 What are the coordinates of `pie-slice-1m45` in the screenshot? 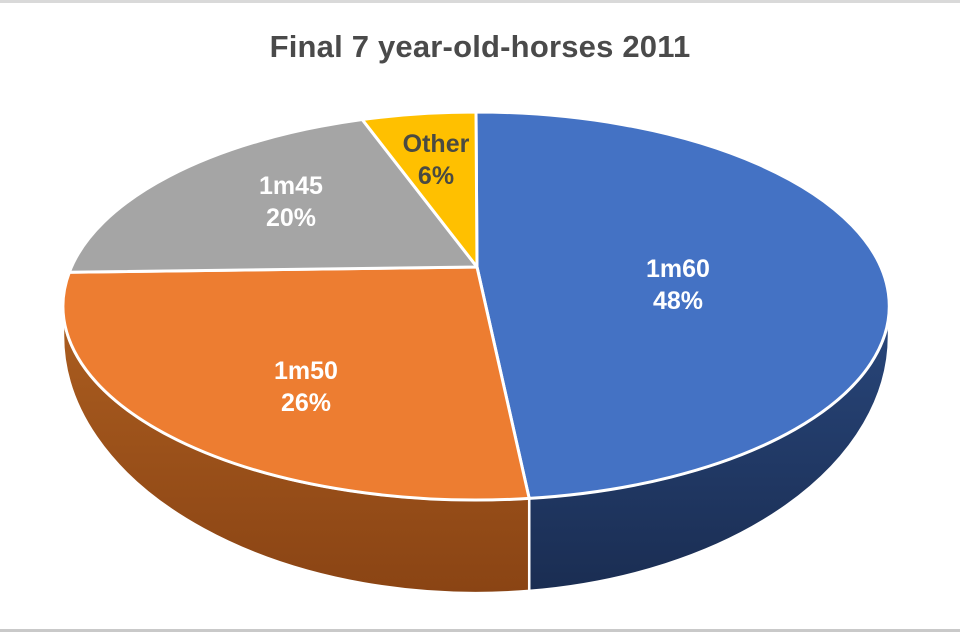 It's located at (273, 196).